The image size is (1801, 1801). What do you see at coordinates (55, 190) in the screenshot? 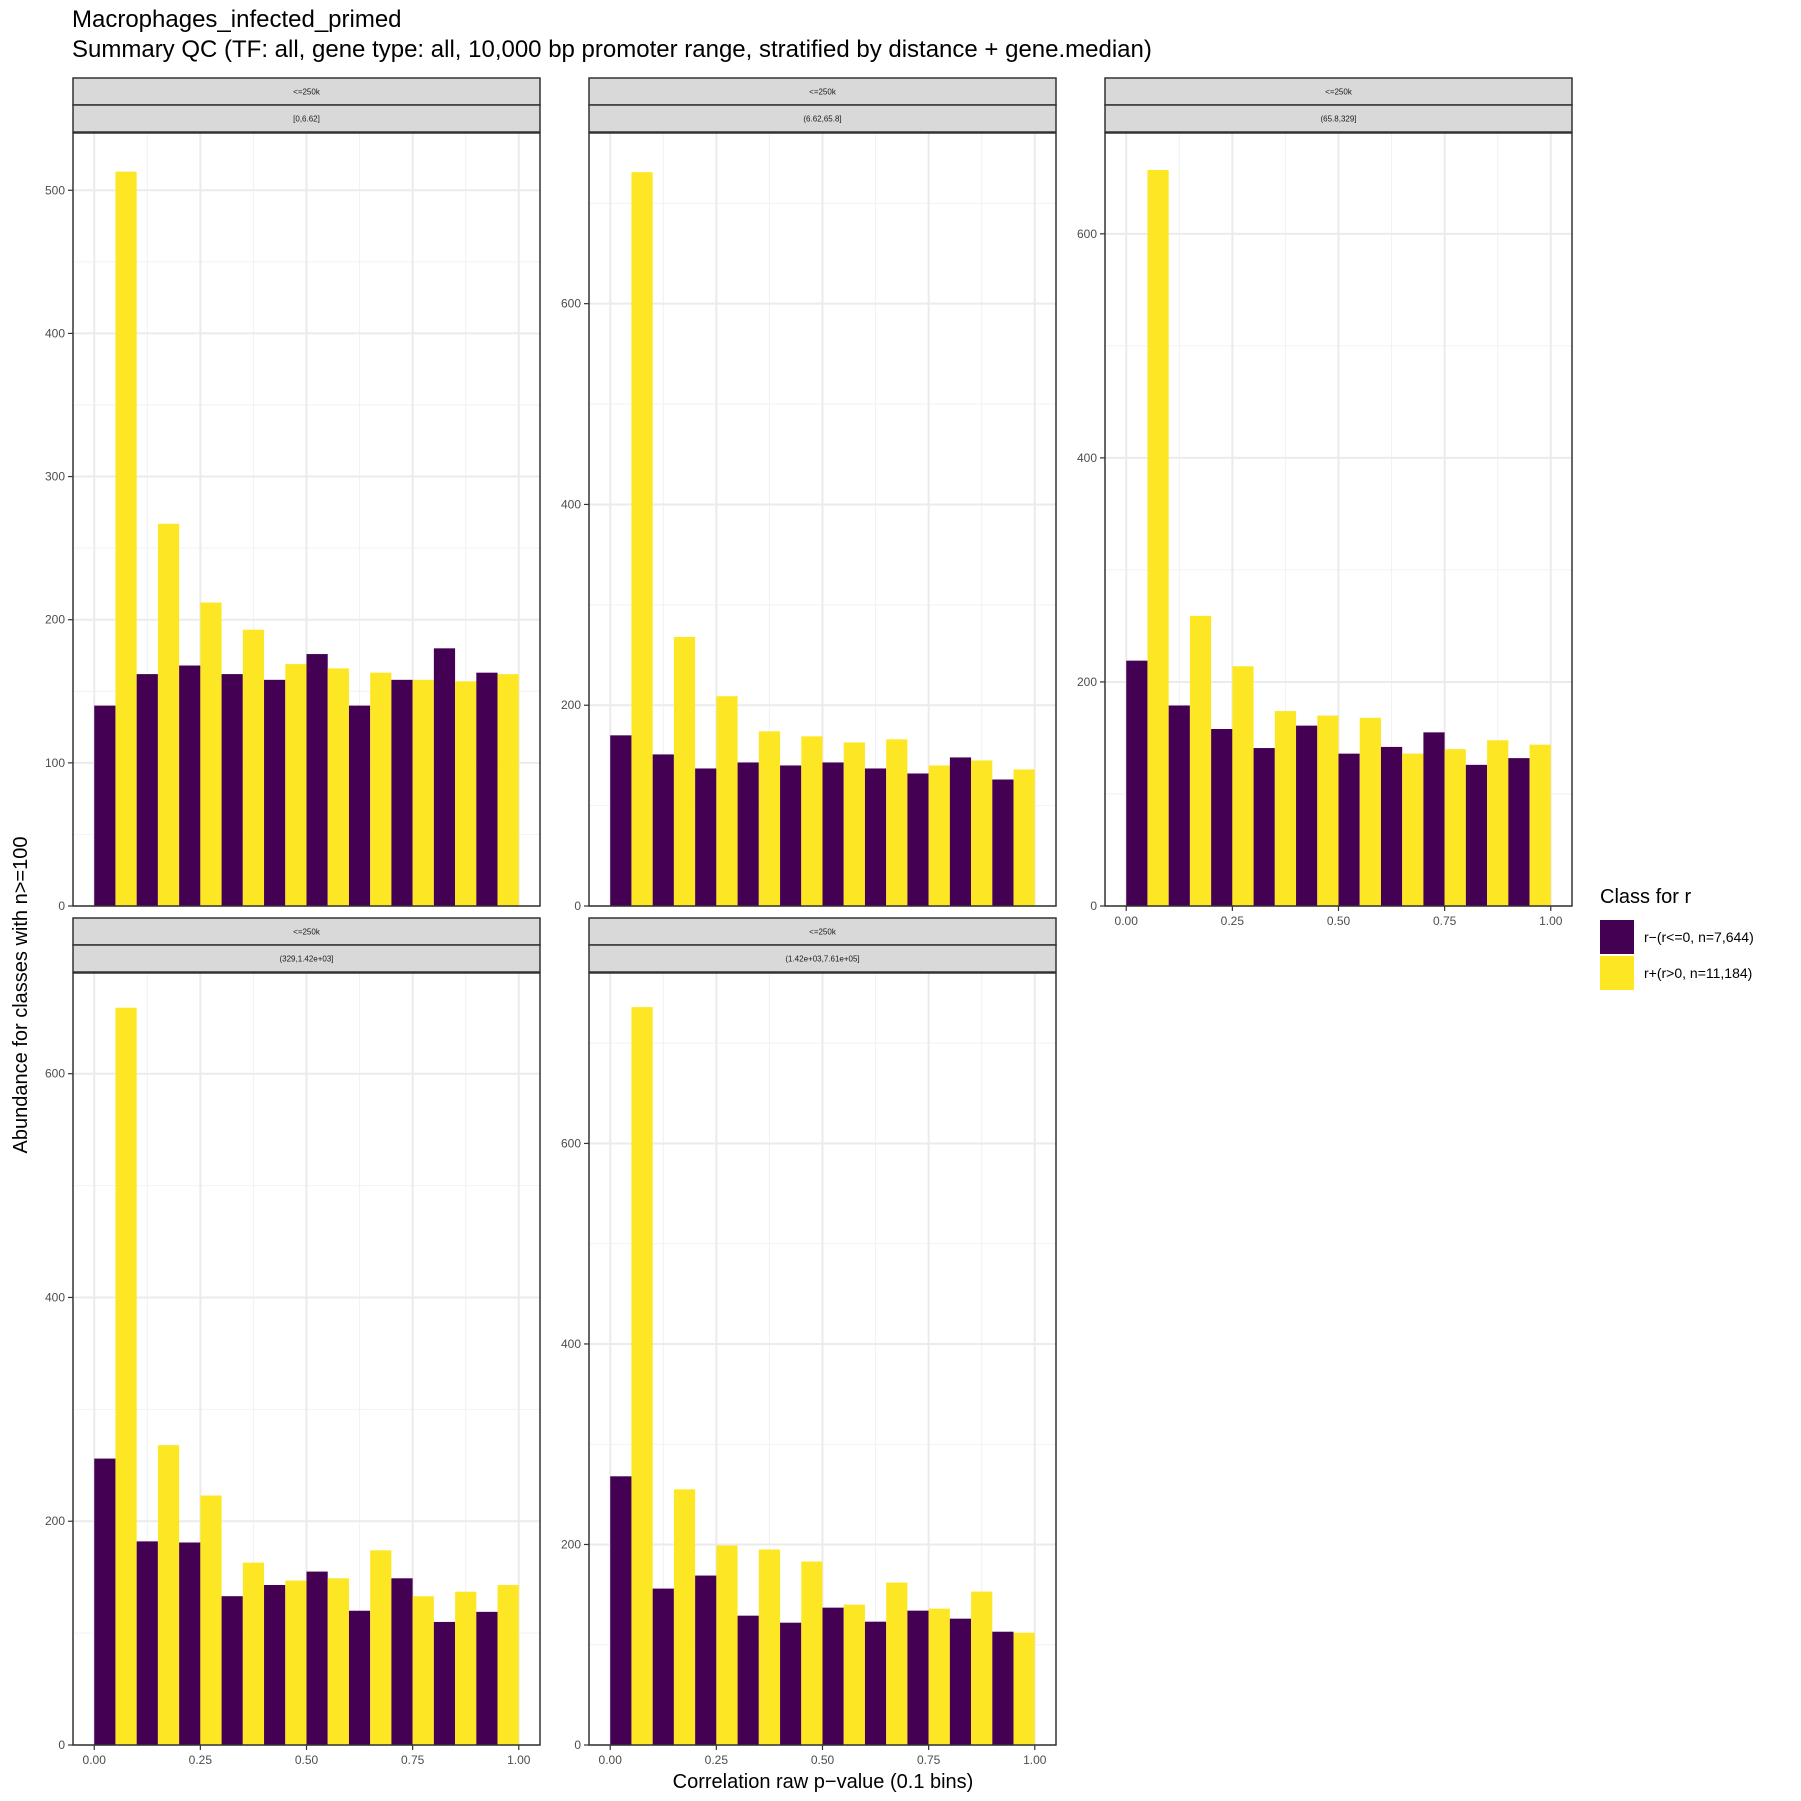
I see `y-tick-label: 500` at bounding box center [55, 190].